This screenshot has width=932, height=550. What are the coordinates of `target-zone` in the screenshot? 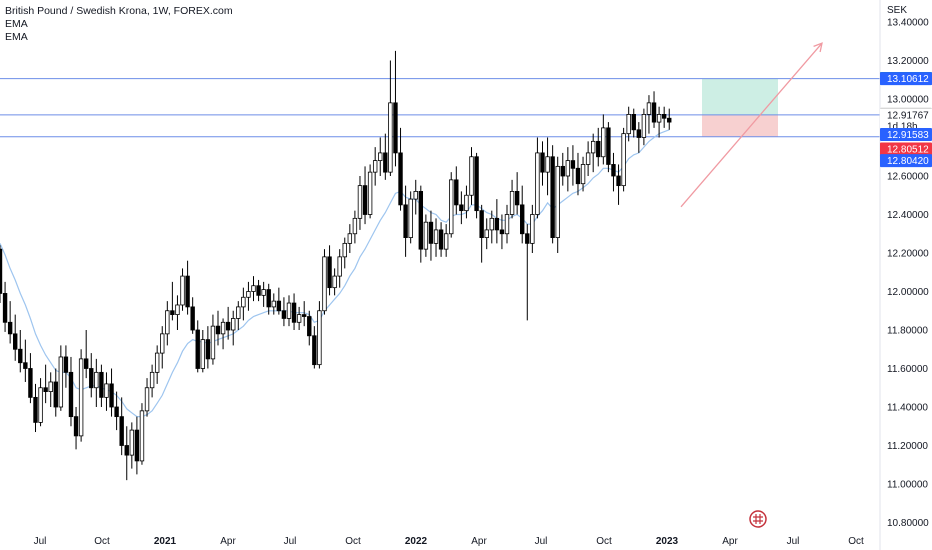 It's located at (740, 96).